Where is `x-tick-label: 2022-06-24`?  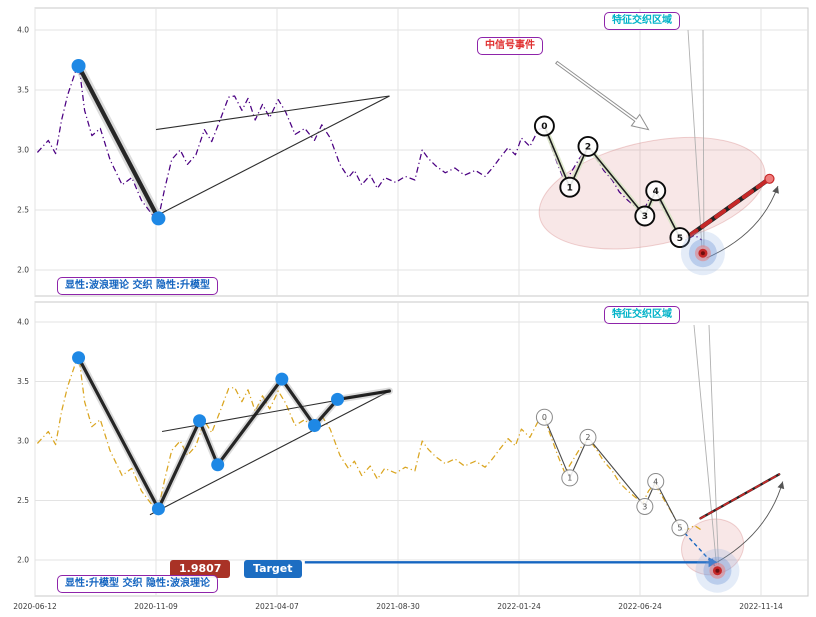 x-tick-label: 2022-06-24 is located at coordinates (640, 606).